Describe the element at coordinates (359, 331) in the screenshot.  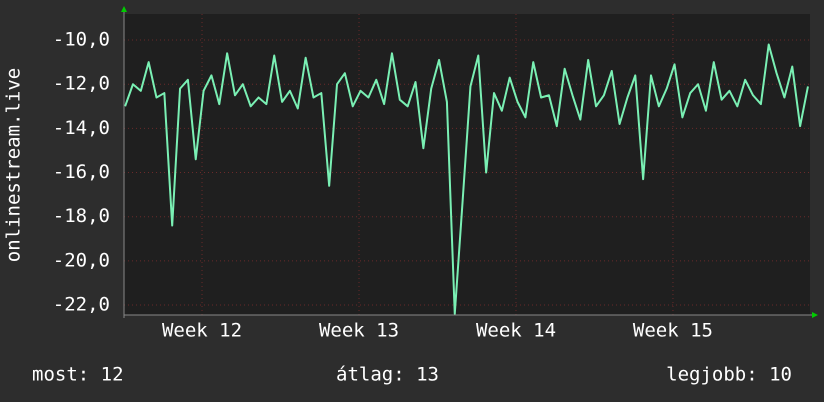
I see `x-tick-label: Week 13` at that location.